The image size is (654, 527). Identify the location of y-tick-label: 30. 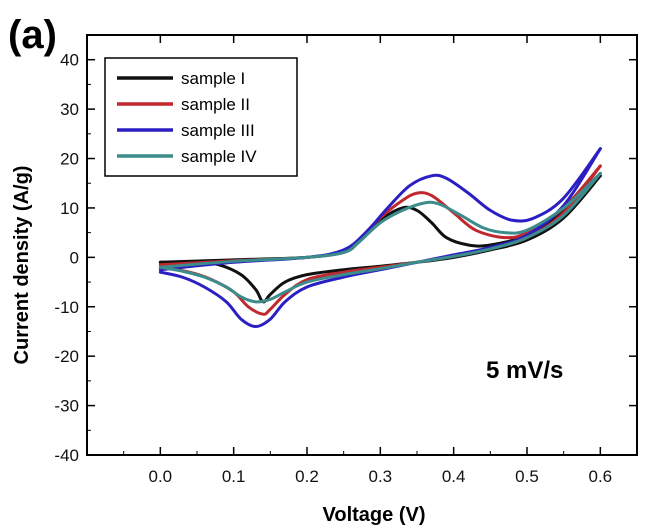
(69, 109).